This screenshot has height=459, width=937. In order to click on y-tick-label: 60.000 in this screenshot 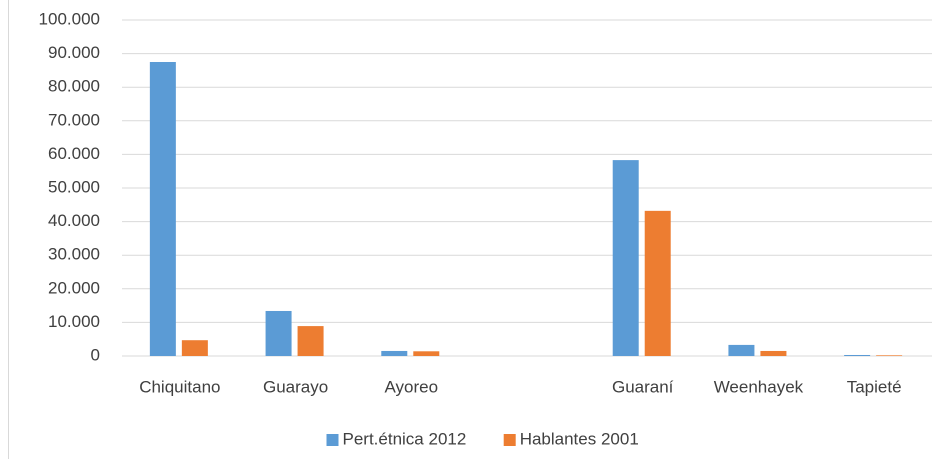, I will do `click(74, 153)`.